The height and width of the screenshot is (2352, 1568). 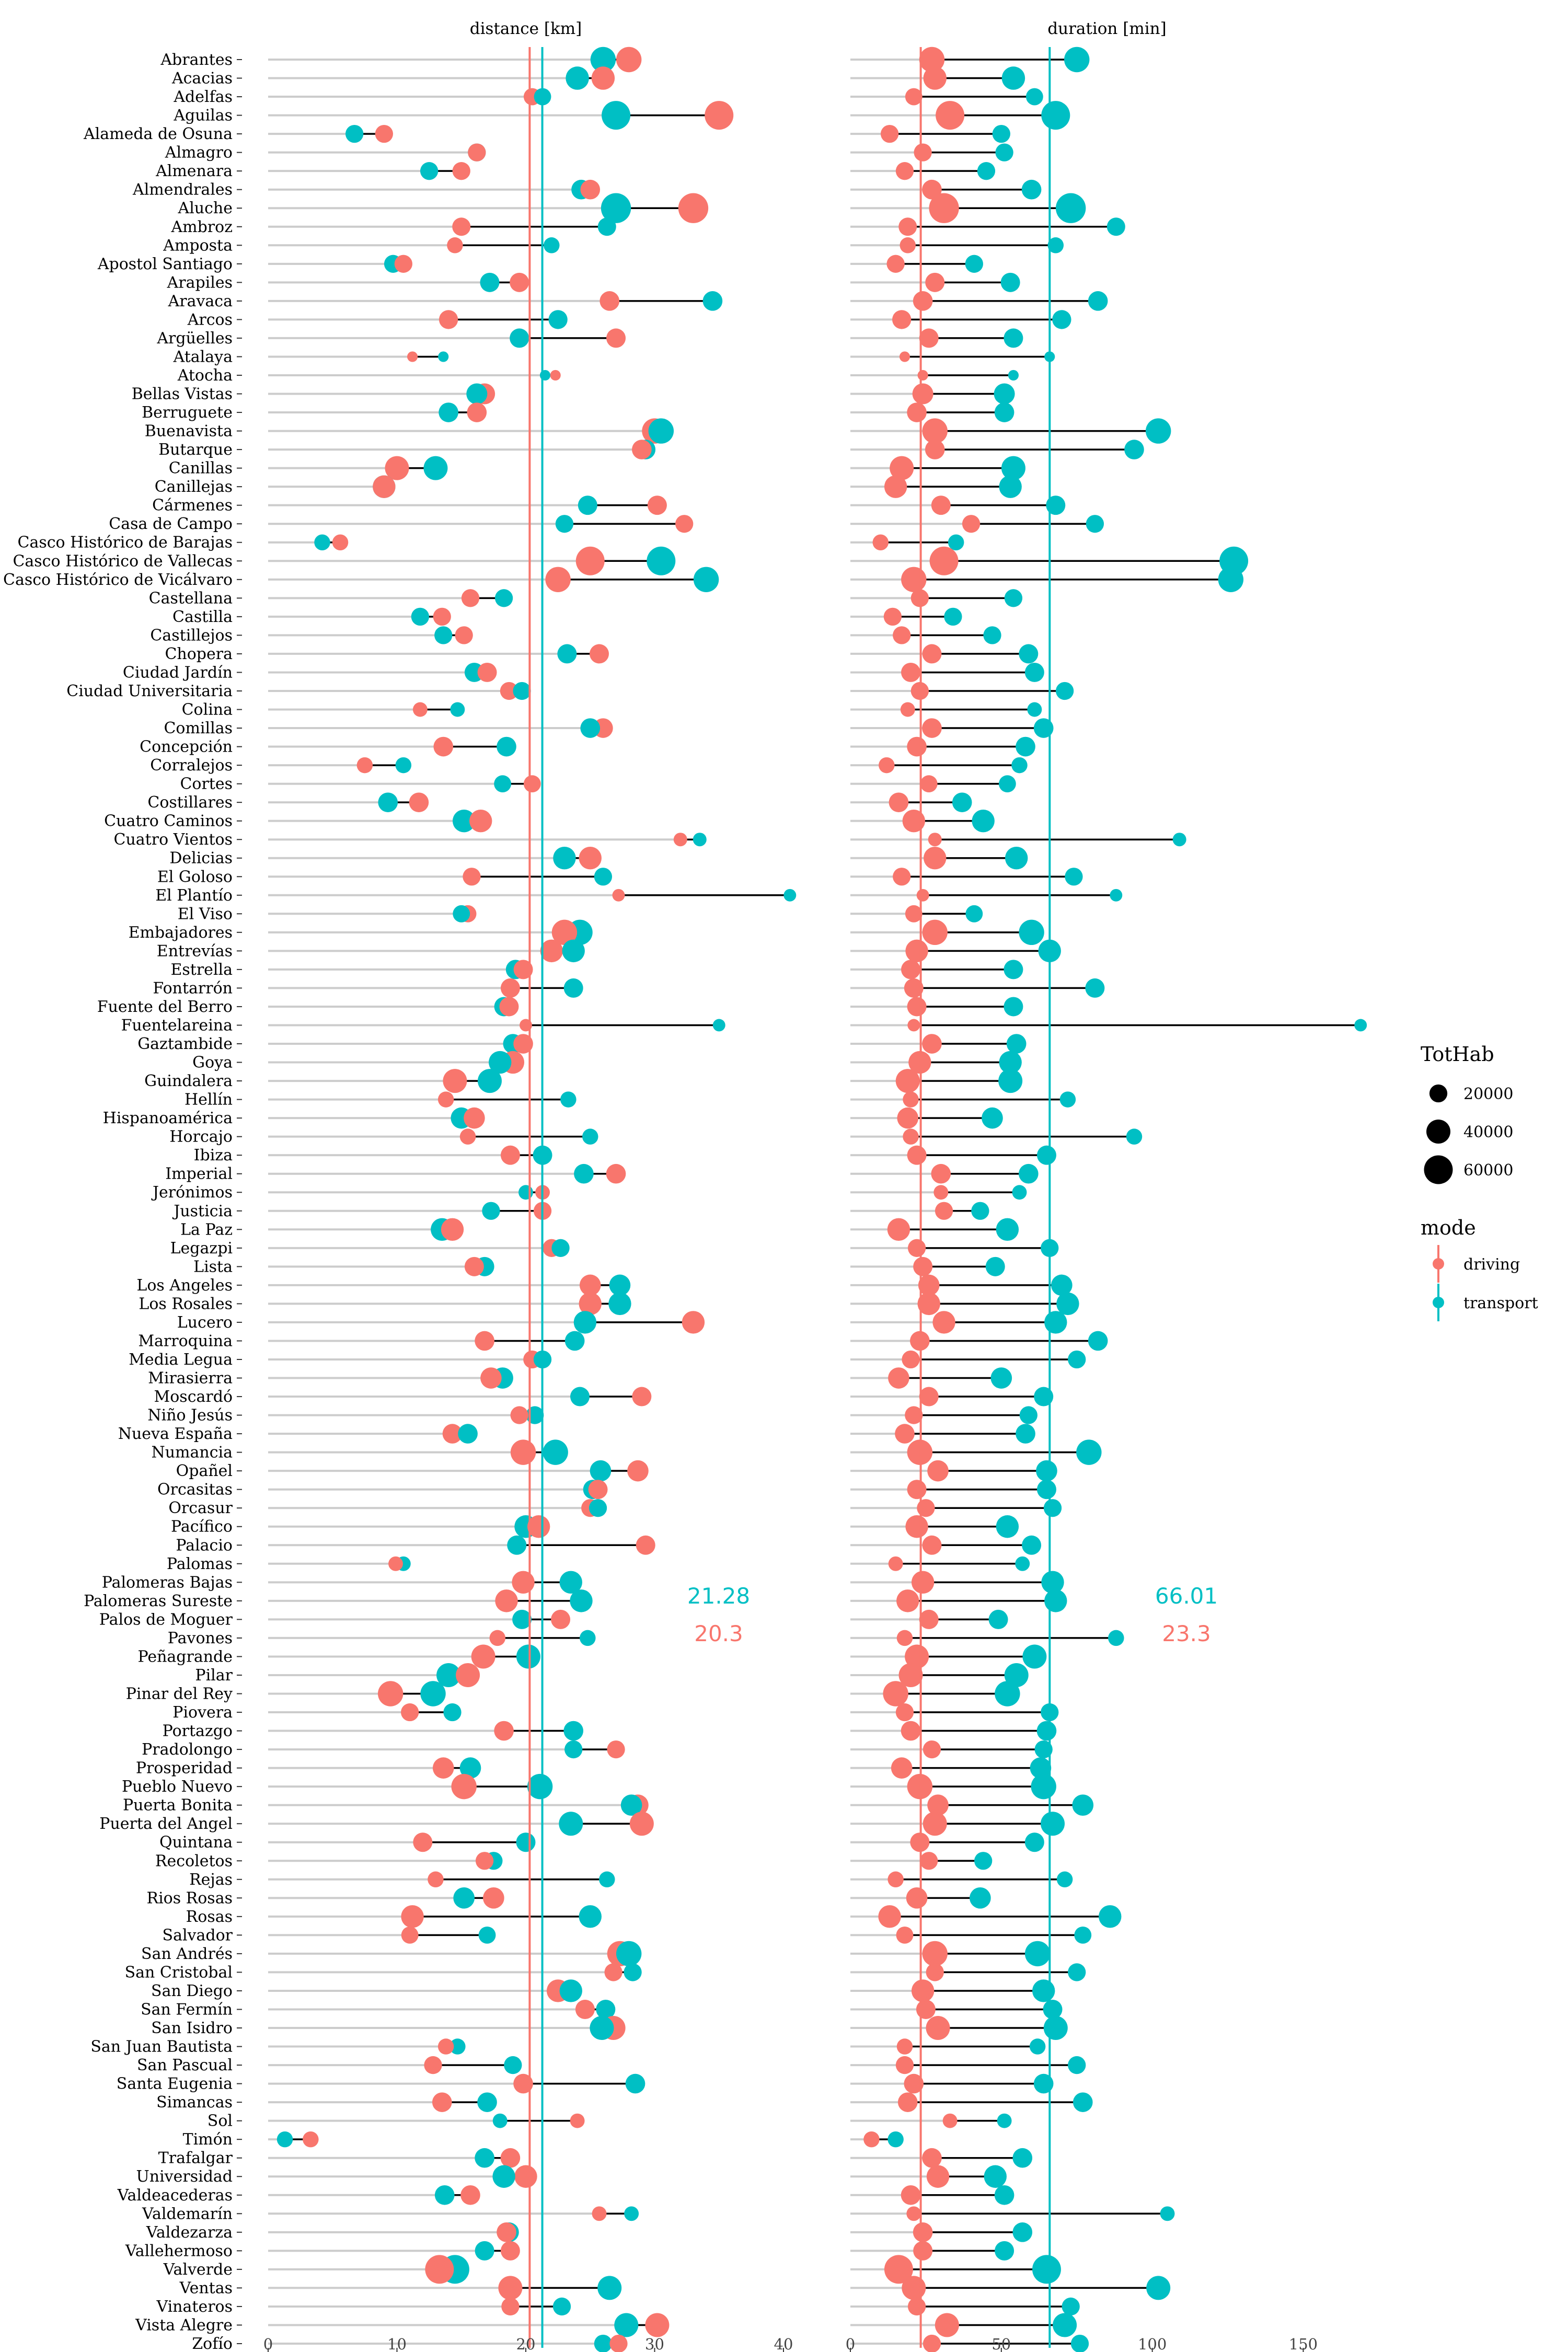 What do you see at coordinates (181, 1360) in the screenshot?
I see `category-label: Media Legua` at bounding box center [181, 1360].